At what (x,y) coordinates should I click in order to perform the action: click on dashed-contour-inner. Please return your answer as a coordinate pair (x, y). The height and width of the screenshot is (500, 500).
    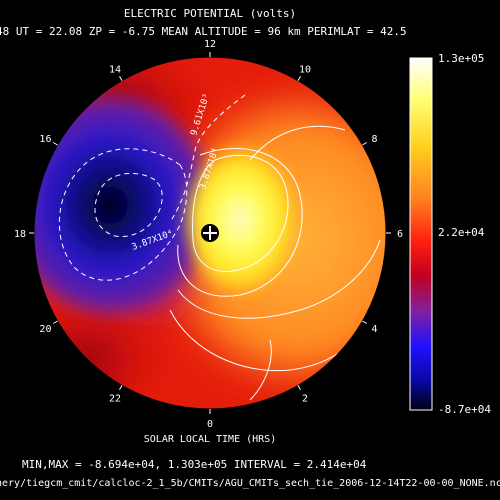
    Looking at the image, I should click on (128, 204).